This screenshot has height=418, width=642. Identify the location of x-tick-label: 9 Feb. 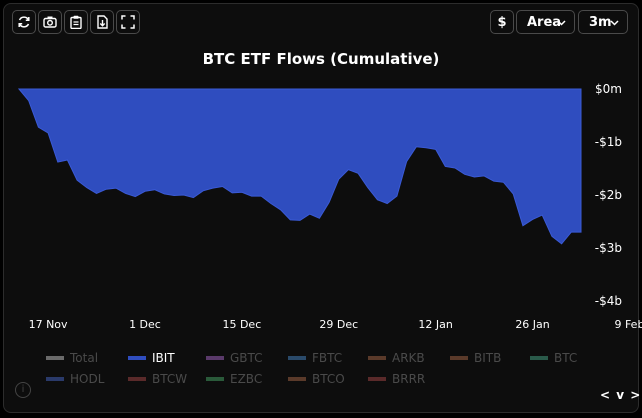
(628, 324).